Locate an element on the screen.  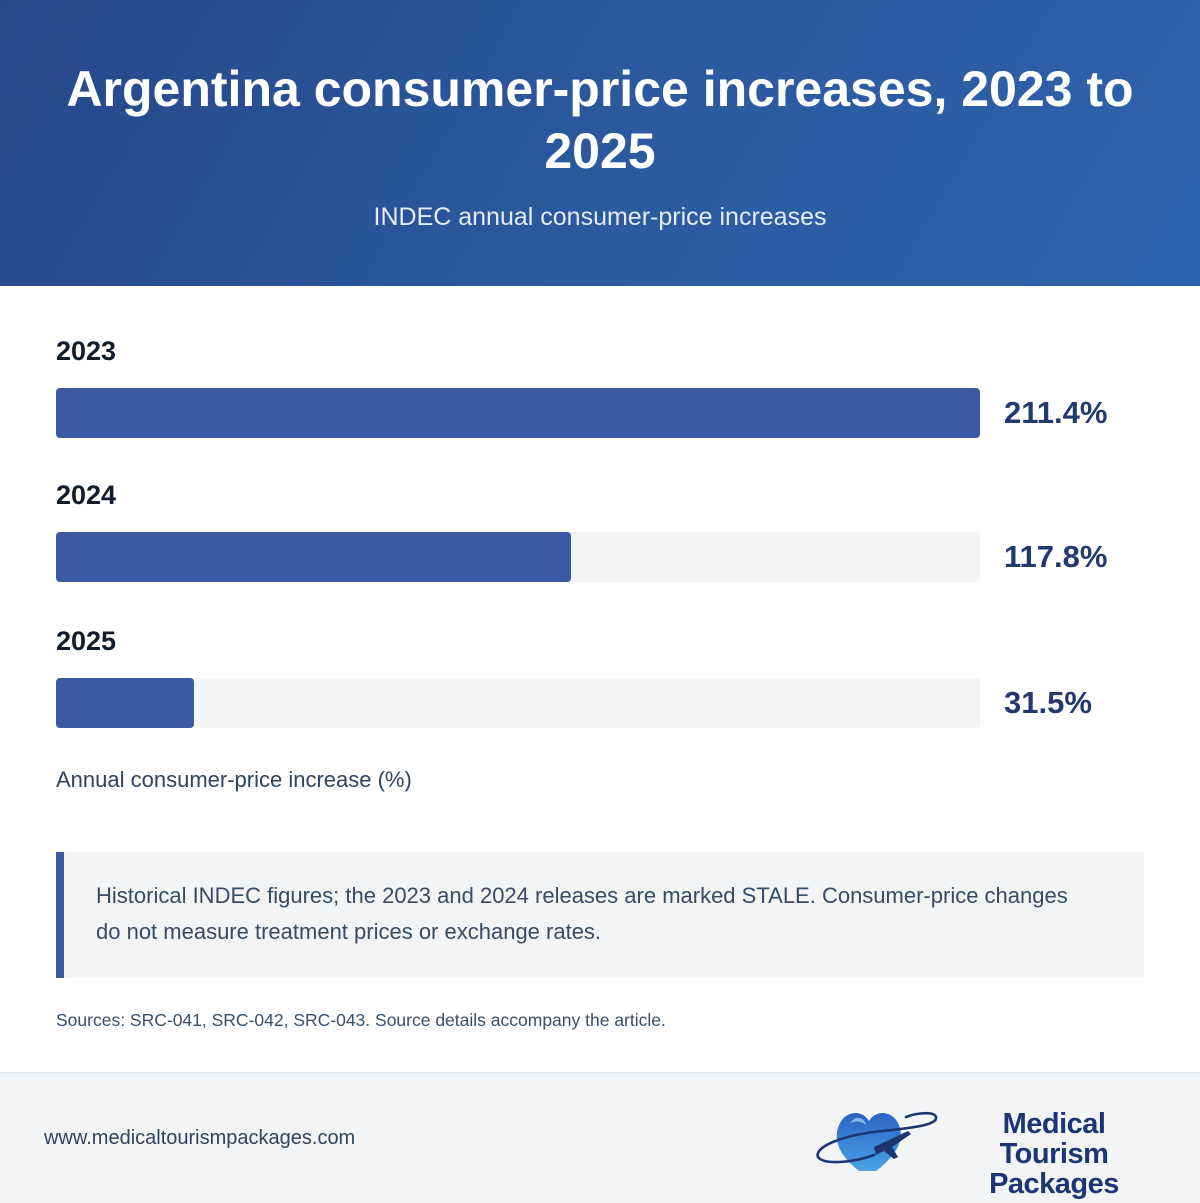
value-label-2024: 117.8% is located at coordinates (1056, 556).